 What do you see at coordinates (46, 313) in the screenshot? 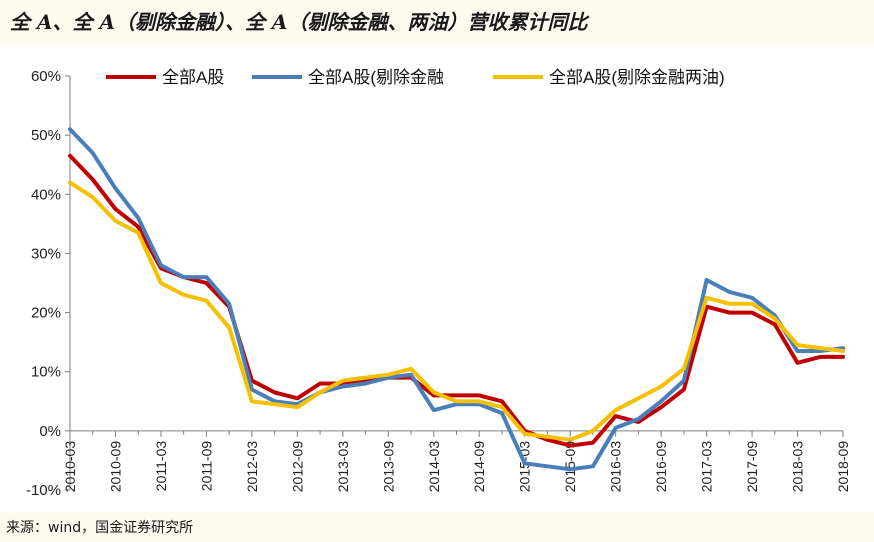
I see `y-tick-label: 20%` at bounding box center [46, 313].